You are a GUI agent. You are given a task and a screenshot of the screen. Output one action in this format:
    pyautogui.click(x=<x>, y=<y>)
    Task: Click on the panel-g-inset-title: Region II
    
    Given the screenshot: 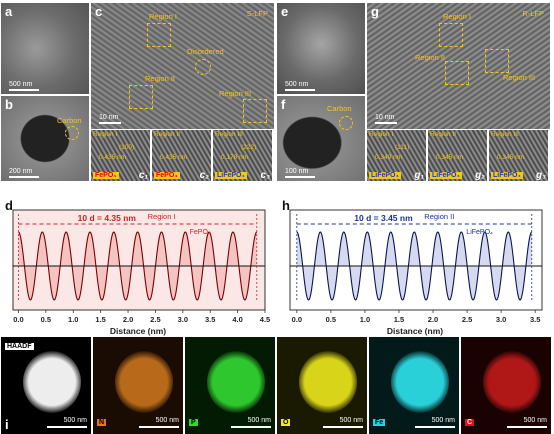 What is the action you would take?
    pyautogui.click(x=443, y=134)
    